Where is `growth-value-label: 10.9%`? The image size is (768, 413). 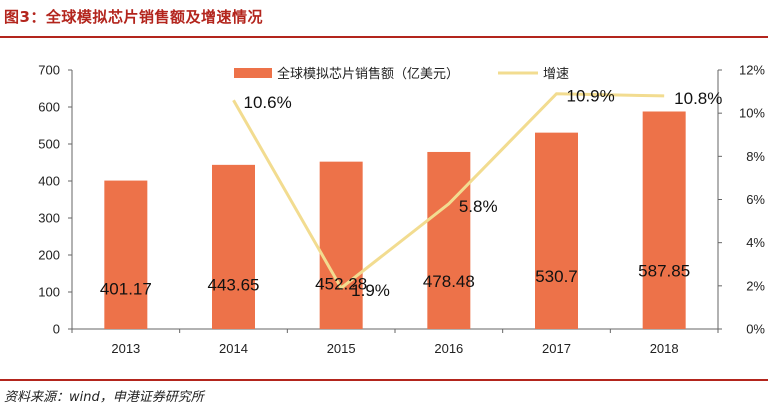
growth-value-label: 10.9% is located at coordinates (591, 96).